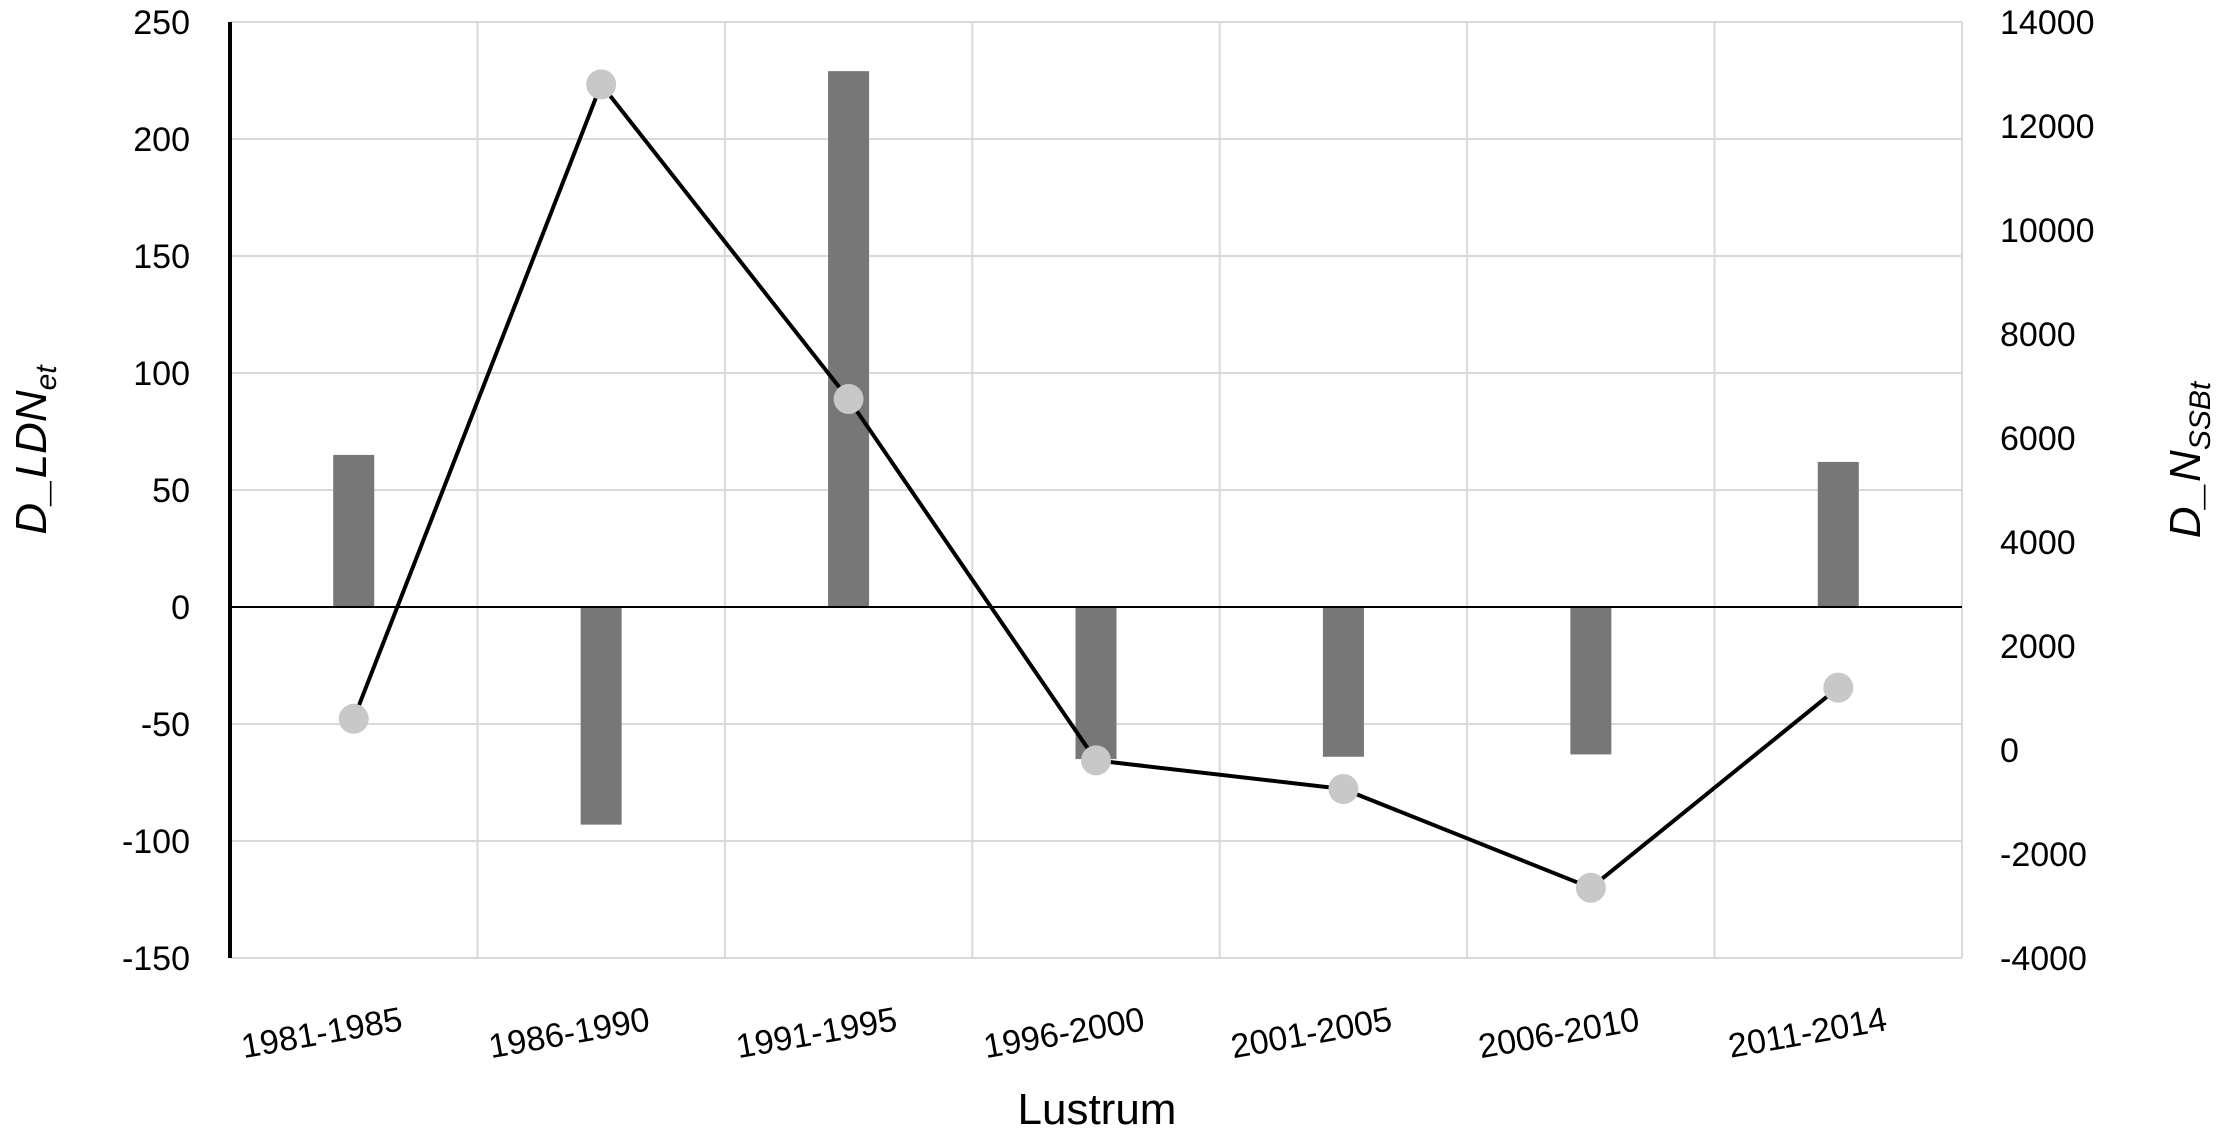 The width and height of the screenshot is (2231, 1143). Describe the element at coordinates (1807, 1032) in the screenshot. I see `category-label: 2011-2014` at that location.